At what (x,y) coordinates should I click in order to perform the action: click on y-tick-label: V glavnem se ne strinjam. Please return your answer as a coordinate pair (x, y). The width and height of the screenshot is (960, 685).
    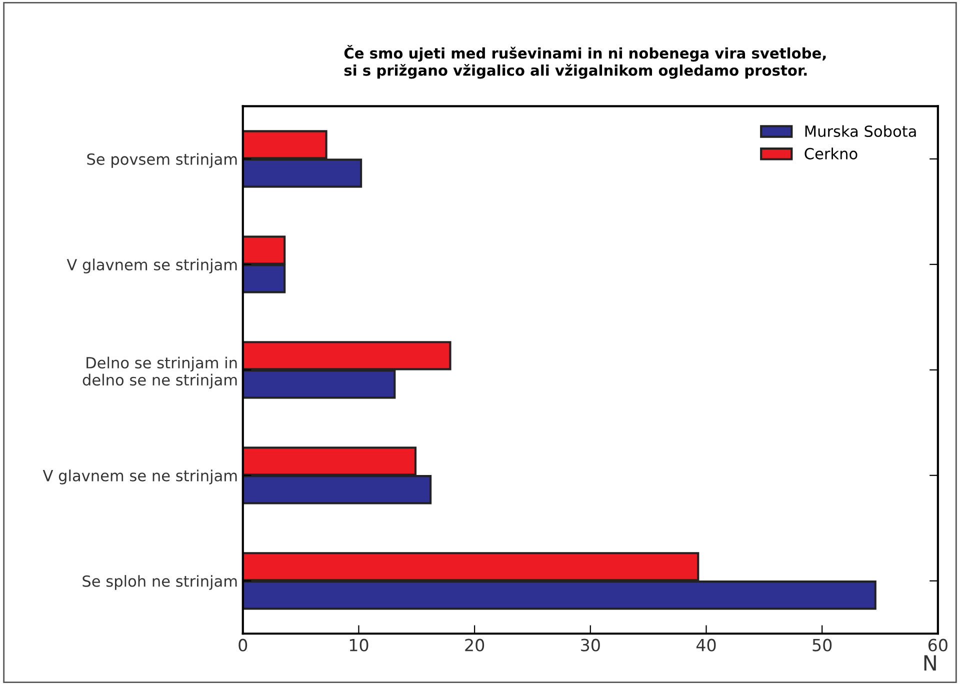
    Looking at the image, I should click on (139, 477).